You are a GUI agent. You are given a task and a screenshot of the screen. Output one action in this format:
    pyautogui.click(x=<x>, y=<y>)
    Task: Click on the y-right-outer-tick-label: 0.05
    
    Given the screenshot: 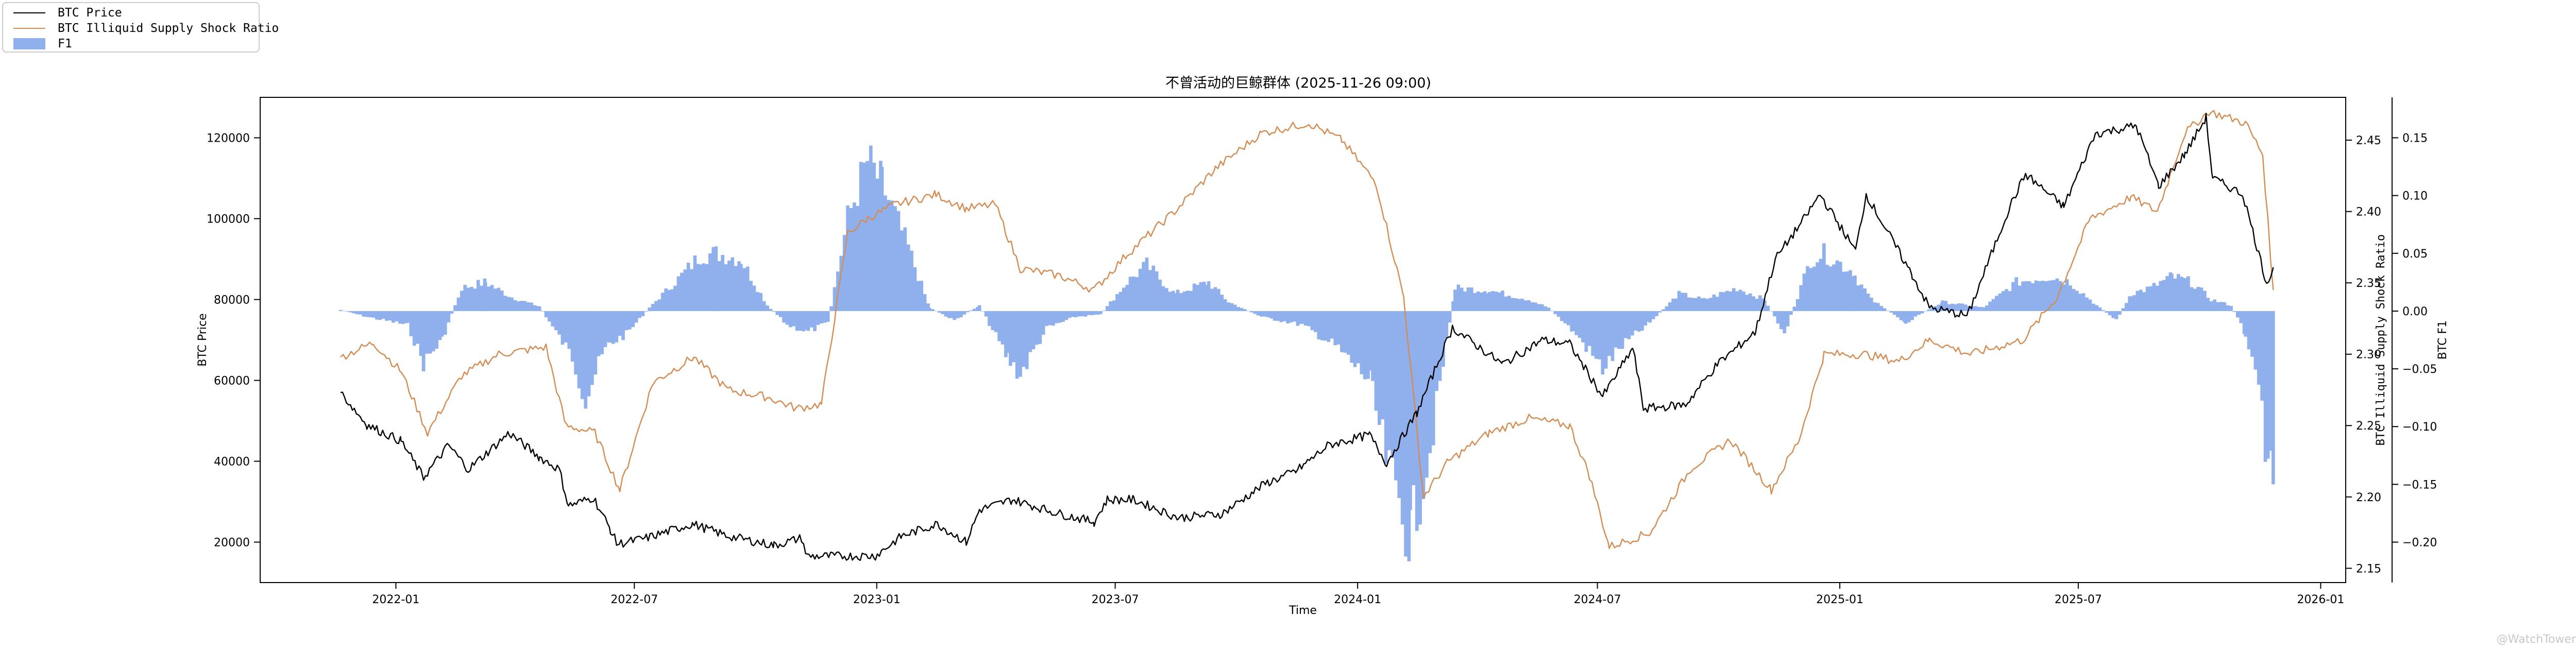 What is the action you would take?
    pyautogui.click(x=2415, y=254)
    